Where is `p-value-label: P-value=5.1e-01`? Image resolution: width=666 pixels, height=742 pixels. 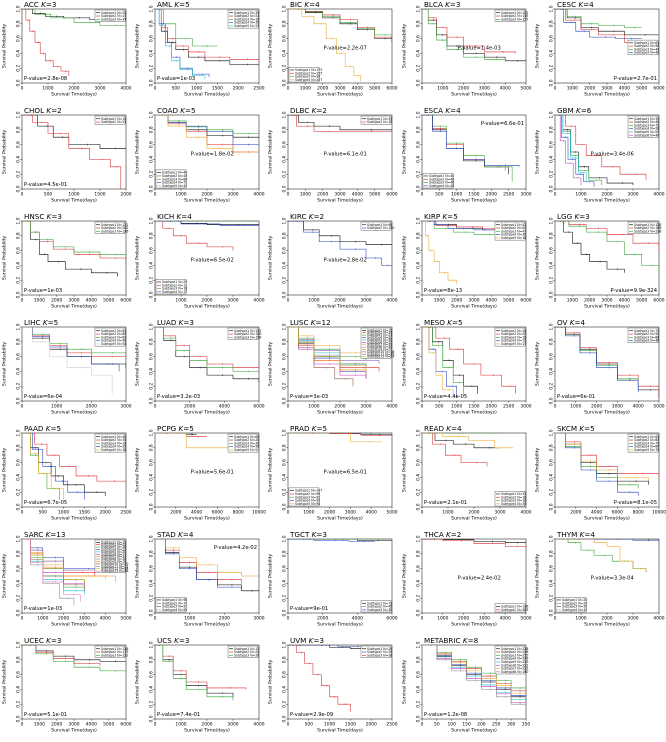
p-value-label: P-value=5.1e-01 is located at coordinates (45, 715).